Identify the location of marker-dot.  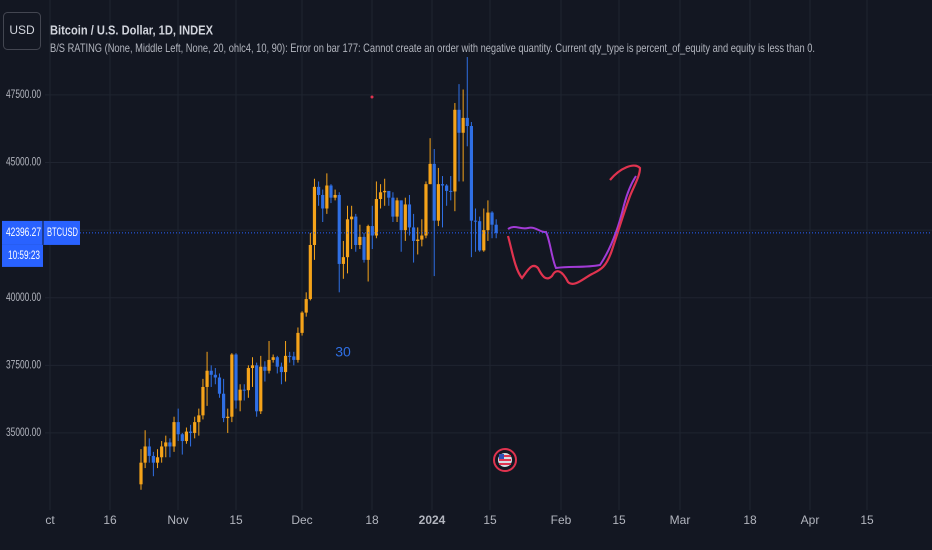
(372, 97).